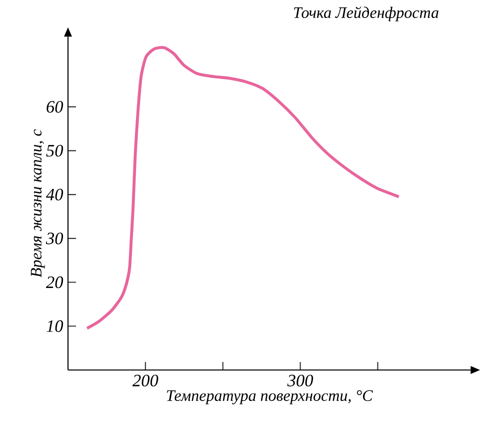  Describe the element at coordinates (37, 203) in the screenshot. I see `y-axis-title: Время жизни капли, с` at that location.